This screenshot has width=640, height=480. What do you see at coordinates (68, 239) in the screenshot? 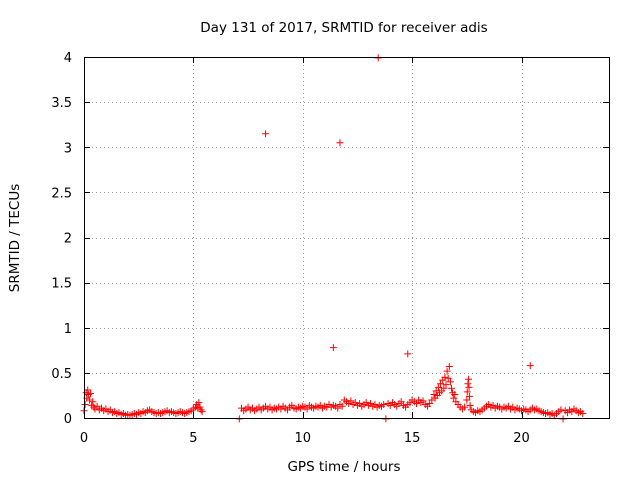
I see `y-tick-label: 2` at bounding box center [68, 239].